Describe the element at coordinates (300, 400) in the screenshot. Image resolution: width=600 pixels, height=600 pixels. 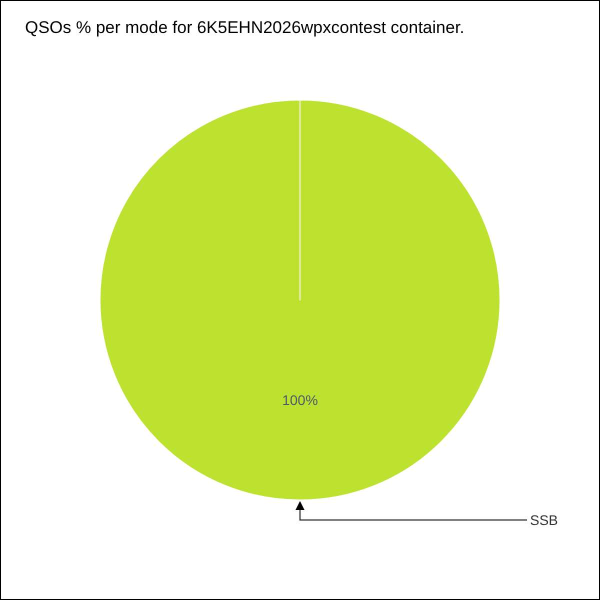
I see `data-label: 100%` at that location.